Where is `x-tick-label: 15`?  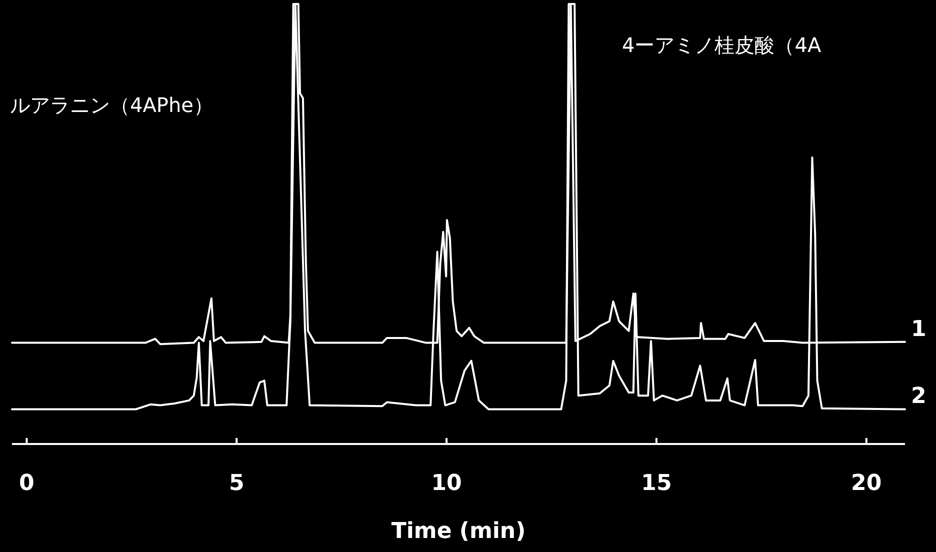 x-tick-label: 15 is located at coordinates (656, 483).